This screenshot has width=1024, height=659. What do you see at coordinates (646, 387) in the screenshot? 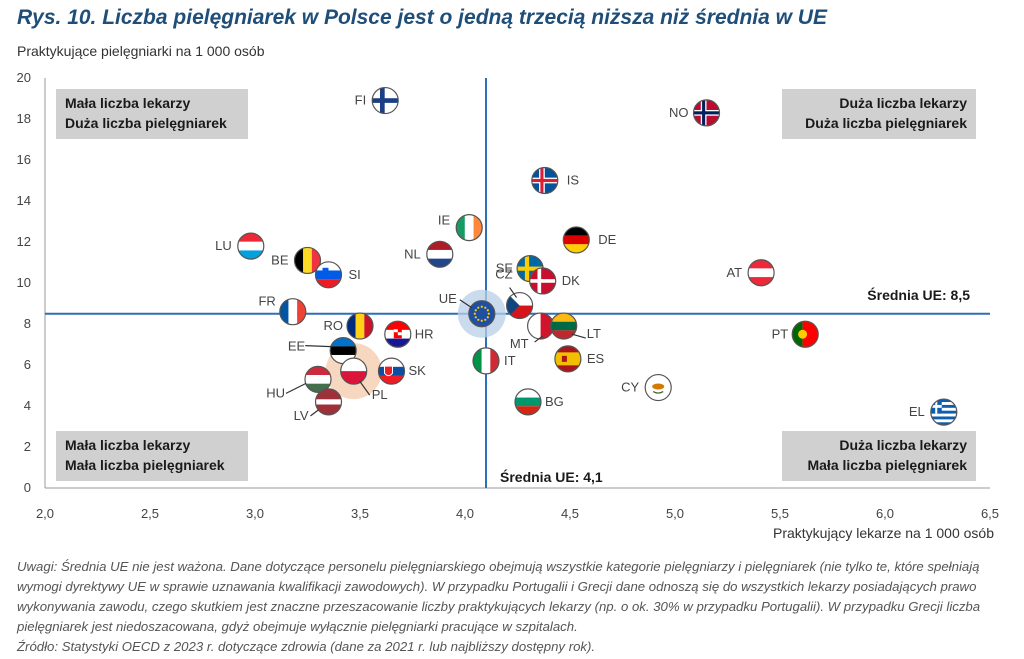
I see `point-cy: CY` at bounding box center [646, 387].